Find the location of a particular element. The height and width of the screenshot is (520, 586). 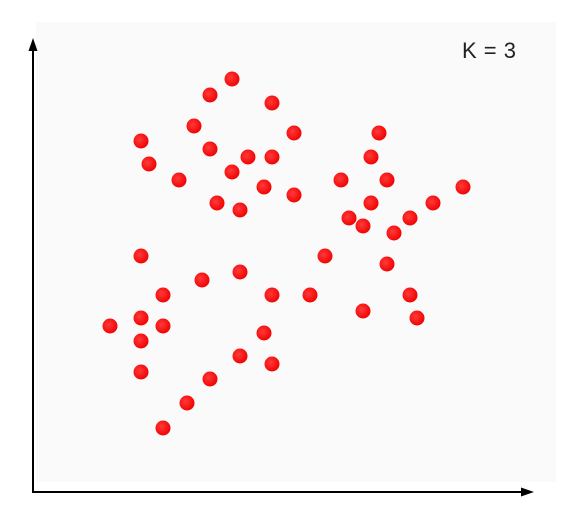

k-annotation: K = 3 is located at coordinates (489, 50).